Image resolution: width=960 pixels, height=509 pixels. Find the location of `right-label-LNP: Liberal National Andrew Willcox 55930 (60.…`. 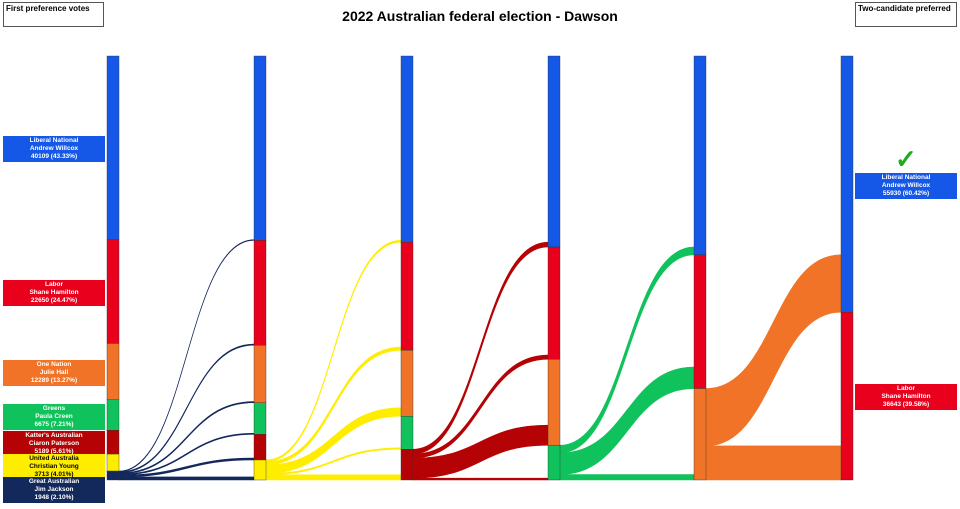

right-label-LNP: Liberal National Andrew Willcox 55930 (60.… is located at coordinates (906, 186).